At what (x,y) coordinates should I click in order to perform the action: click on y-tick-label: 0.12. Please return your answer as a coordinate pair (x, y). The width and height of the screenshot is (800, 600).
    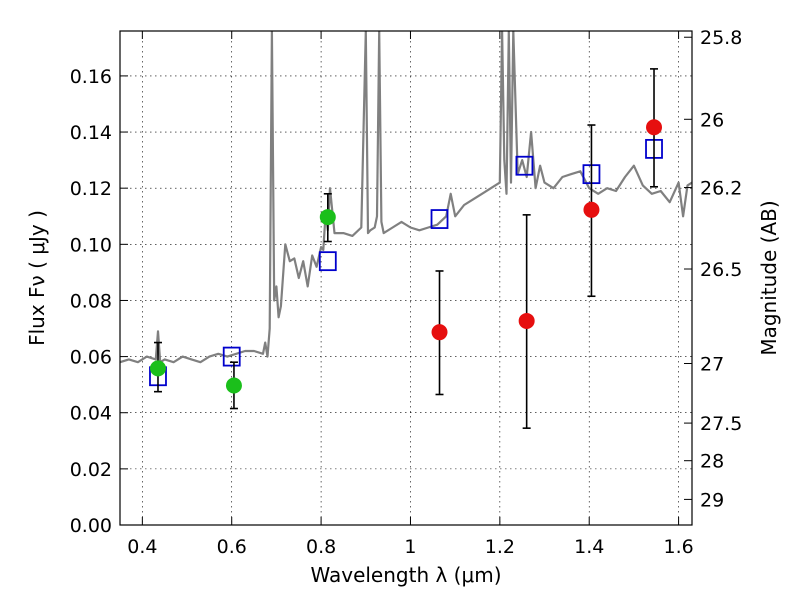
    Looking at the image, I should click on (91, 189).